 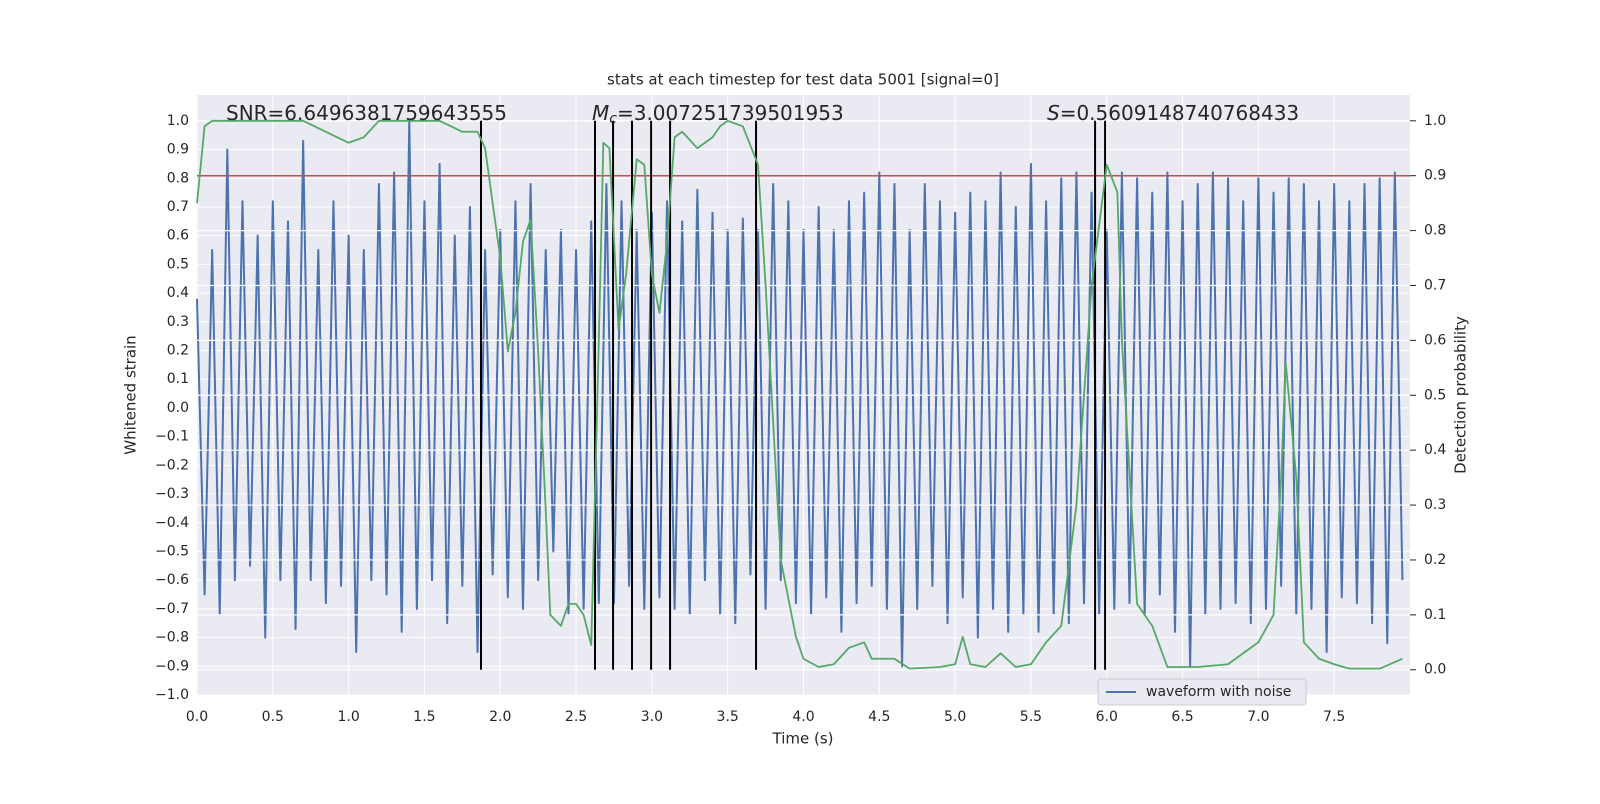 I want to click on legend-box, so click(x=1202, y=692).